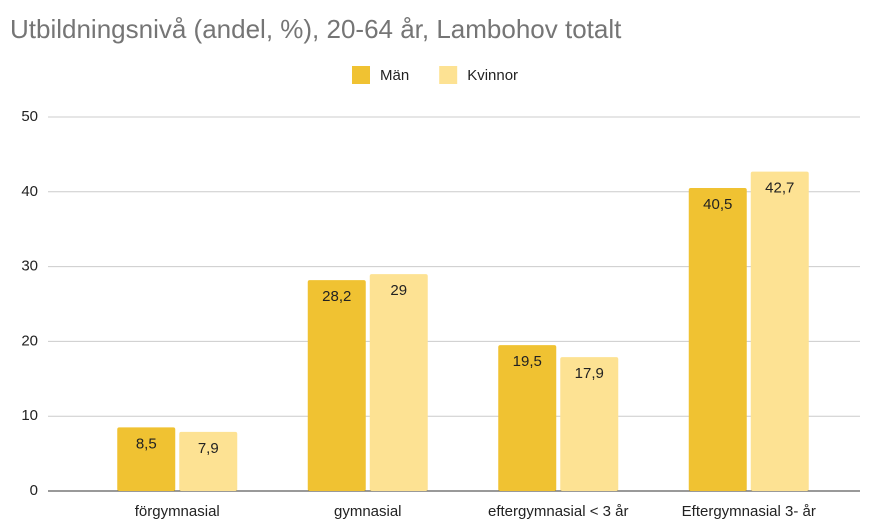 The image size is (871, 521). What do you see at coordinates (779, 188) in the screenshot?
I see `data-label: 42,7` at bounding box center [779, 188].